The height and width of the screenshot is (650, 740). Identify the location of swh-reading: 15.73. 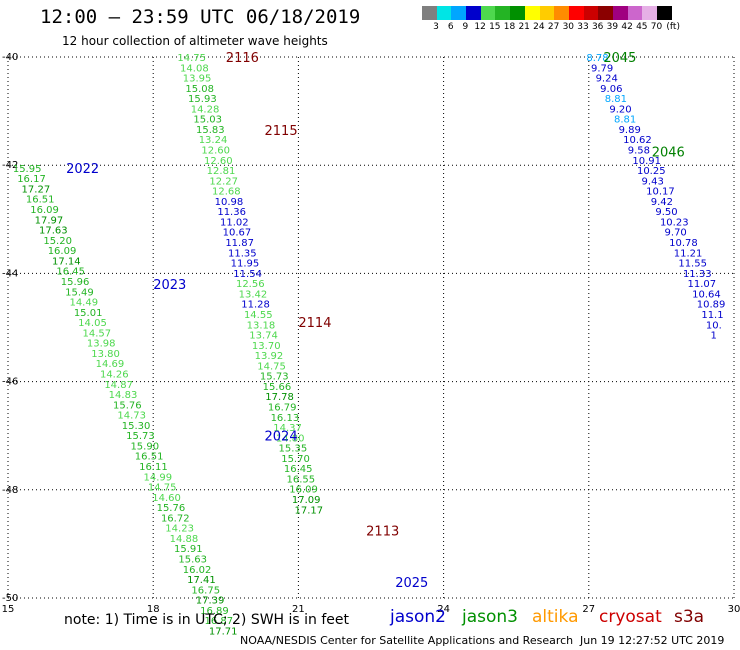
(274, 377).